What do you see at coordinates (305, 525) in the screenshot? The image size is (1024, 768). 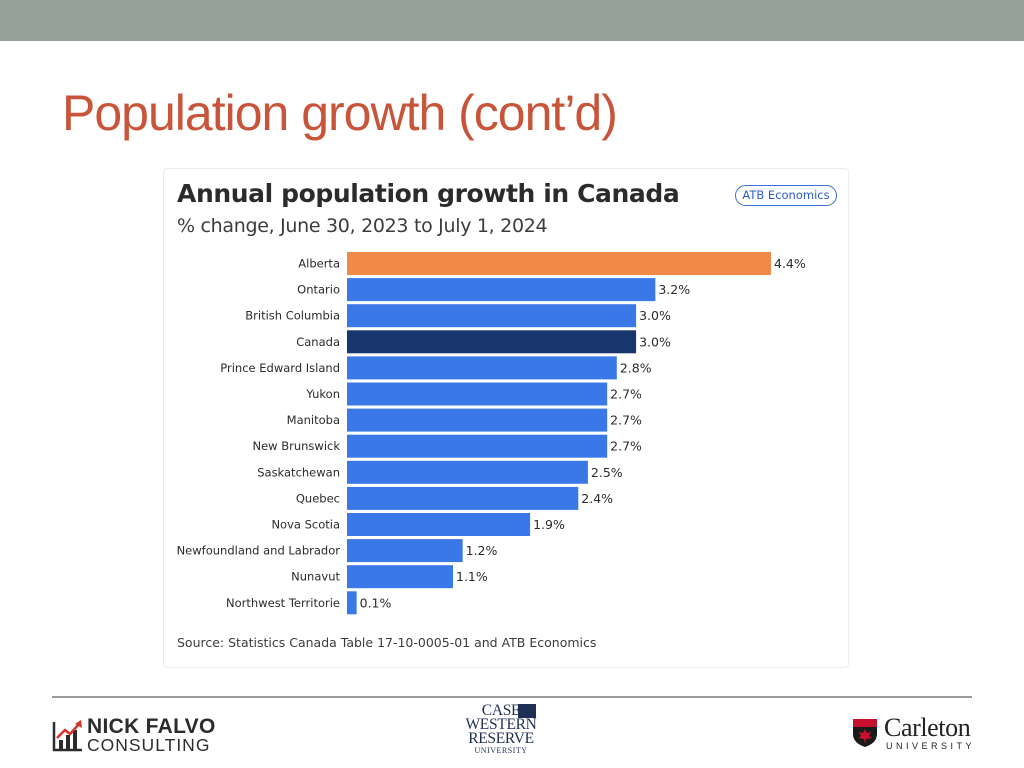 I see `category-label: Nova Scotia` at bounding box center [305, 525].